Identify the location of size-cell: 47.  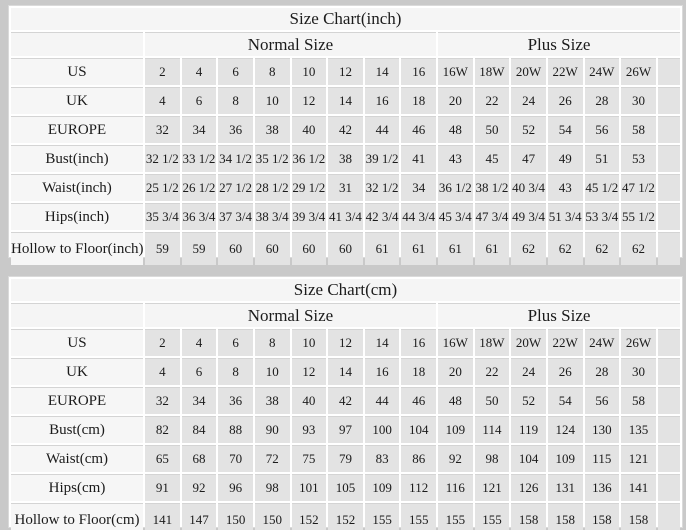
(528, 158).